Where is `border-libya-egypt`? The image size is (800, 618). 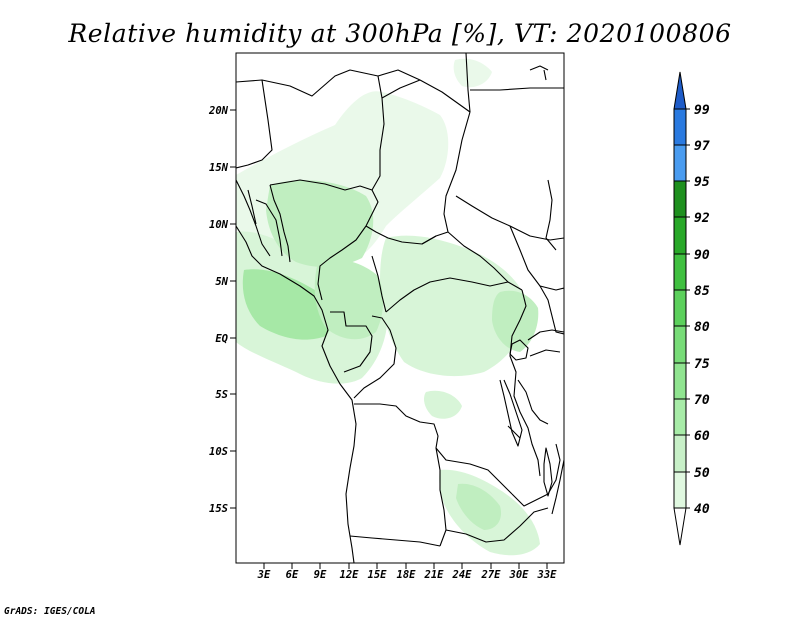
border-libya-egypt is located at coordinates (472, 89).